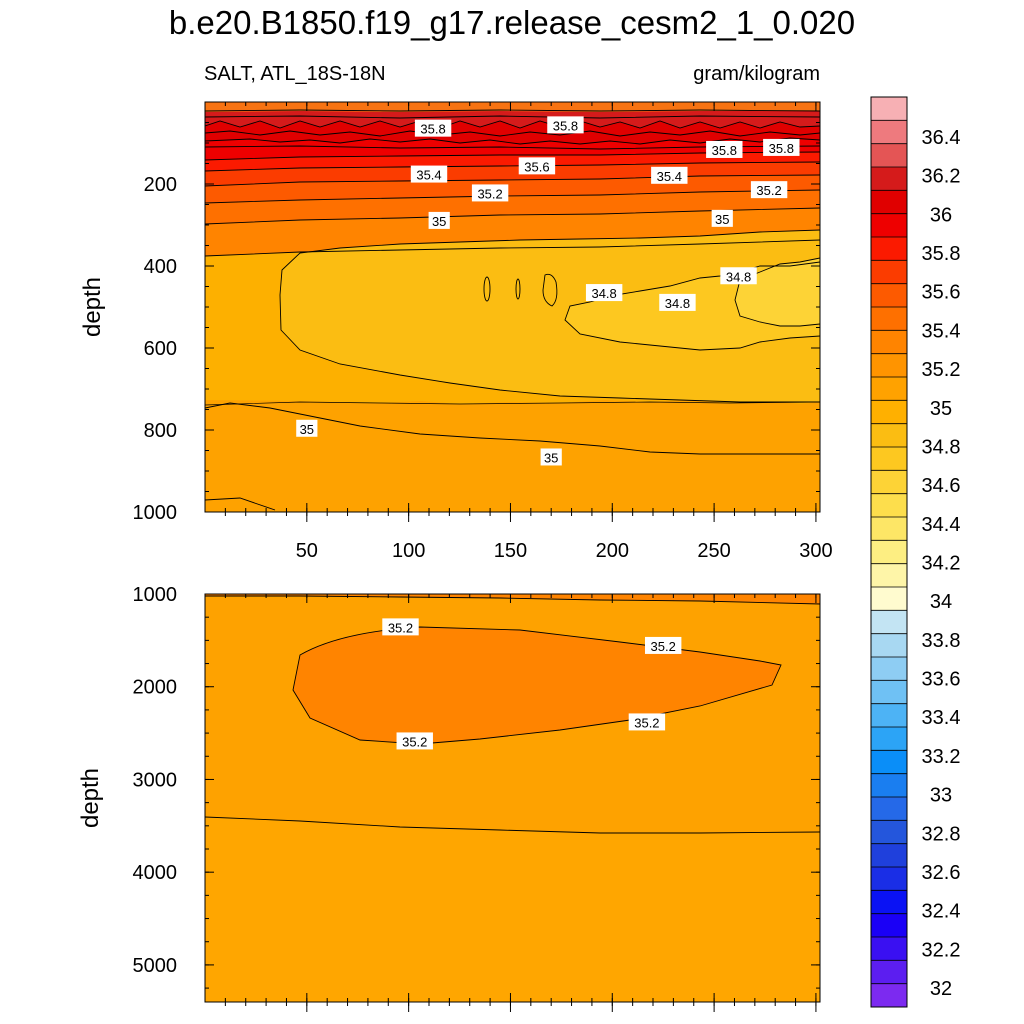 Image resolution: width=1024 pixels, height=1024 pixels. I want to click on variable-label: SALT, ATL_18S-18N, so click(295, 74).